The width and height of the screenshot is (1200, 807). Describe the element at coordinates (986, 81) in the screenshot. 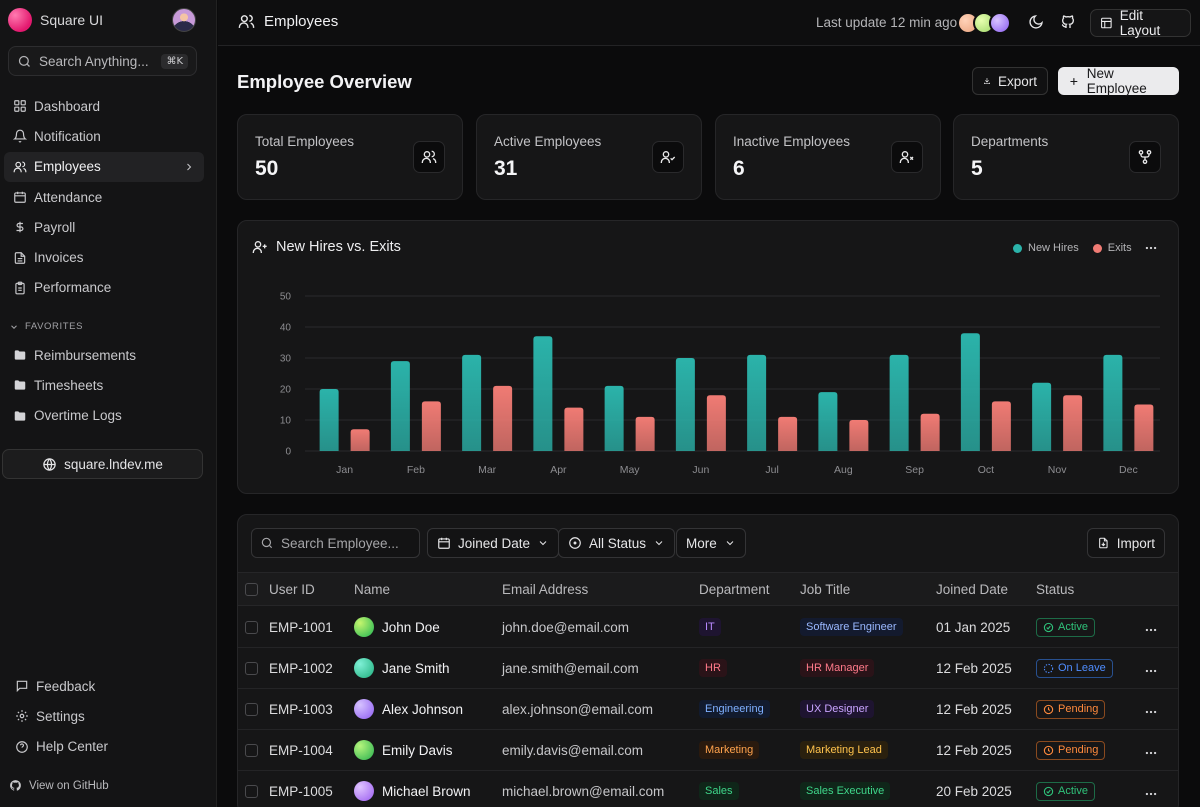

I see `download-icon` at that location.